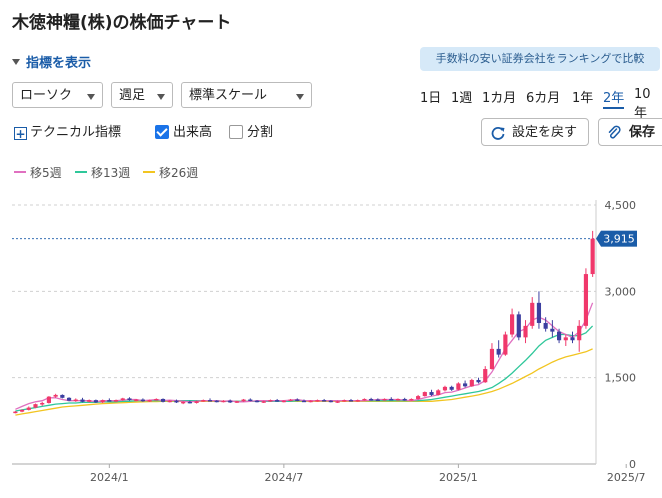 The width and height of the screenshot is (662, 498). I want to click on range-10y: 10年, so click(642, 104).